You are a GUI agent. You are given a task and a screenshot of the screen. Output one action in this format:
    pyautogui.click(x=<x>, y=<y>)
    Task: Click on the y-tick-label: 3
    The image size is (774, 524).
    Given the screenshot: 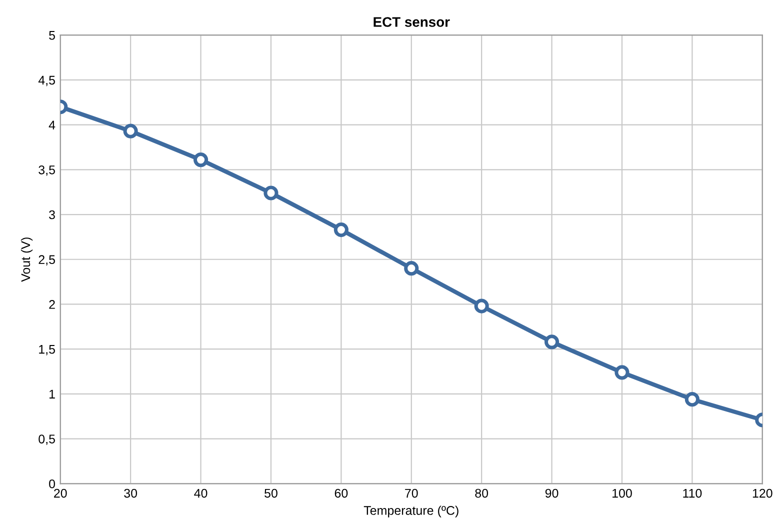 What is the action you would take?
    pyautogui.click(x=52, y=215)
    